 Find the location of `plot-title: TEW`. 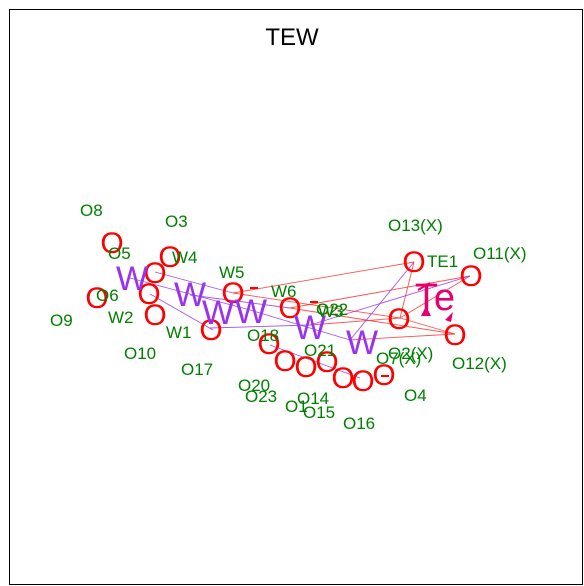

plot-title: TEW is located at coordinates (292, 37).